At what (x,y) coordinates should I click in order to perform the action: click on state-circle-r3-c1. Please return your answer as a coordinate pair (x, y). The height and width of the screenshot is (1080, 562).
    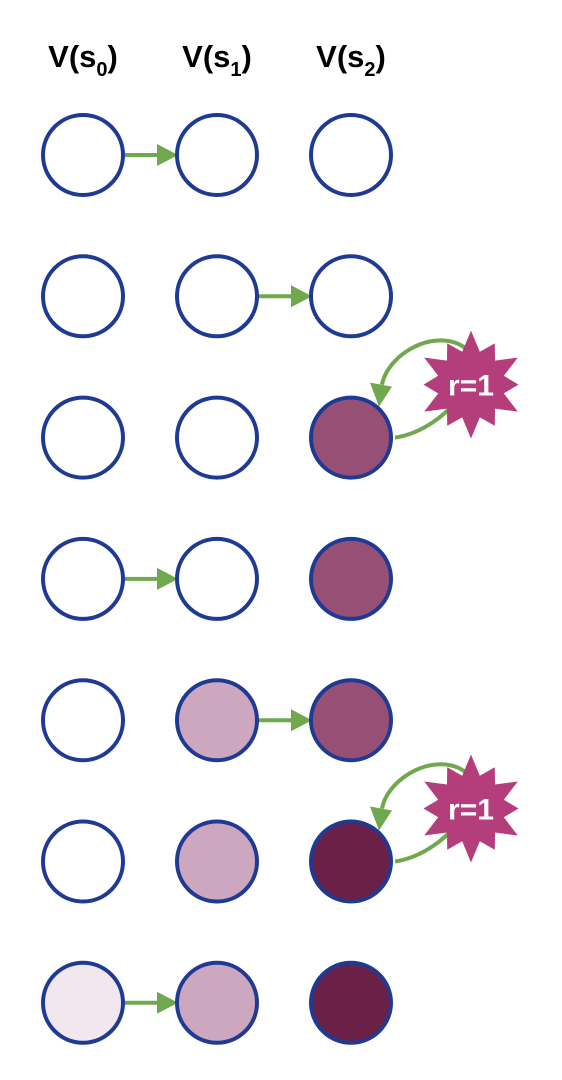
    Looking at the image, I should click on (217, 578).